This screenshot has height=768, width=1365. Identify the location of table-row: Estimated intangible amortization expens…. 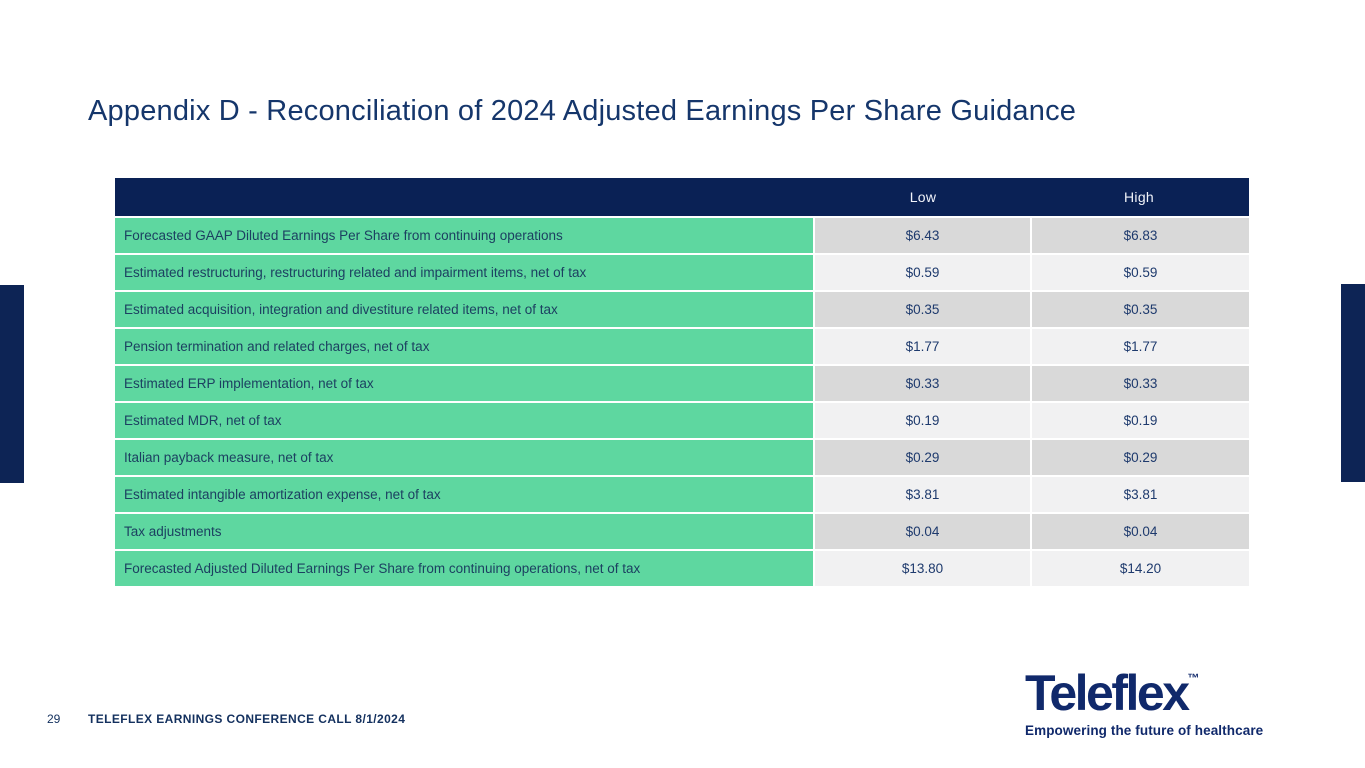
(682, 494).